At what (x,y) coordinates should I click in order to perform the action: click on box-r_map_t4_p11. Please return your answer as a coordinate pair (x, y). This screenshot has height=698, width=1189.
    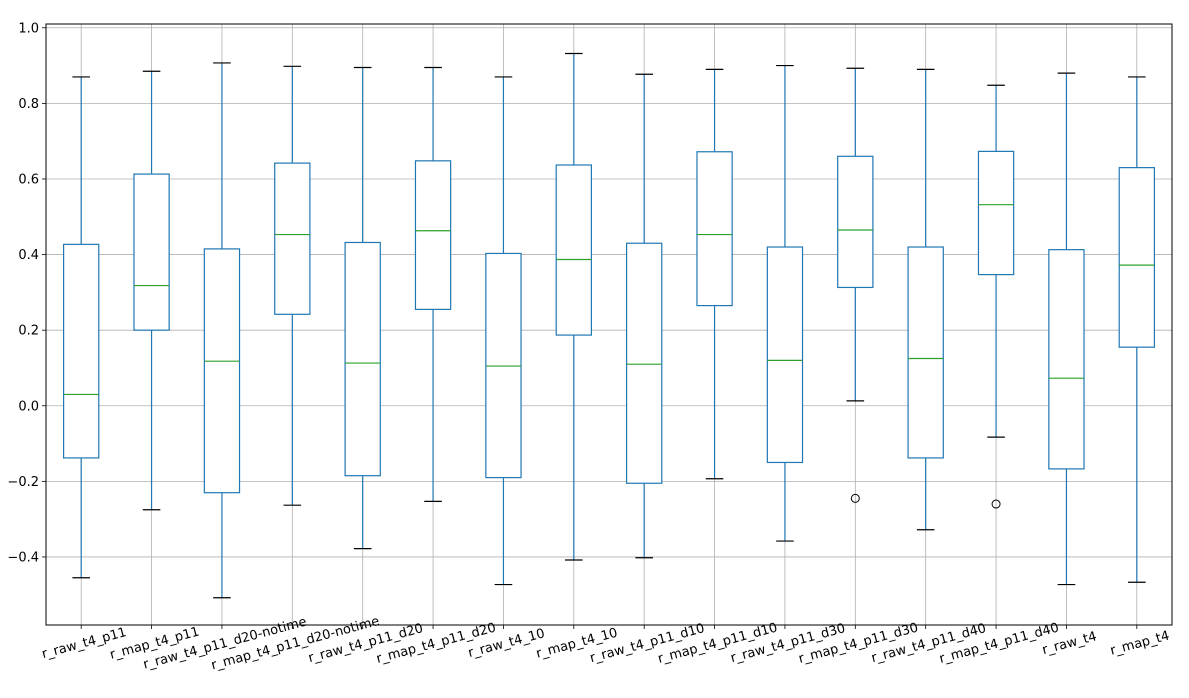
    Looking at the image, I should click on (151, 290).